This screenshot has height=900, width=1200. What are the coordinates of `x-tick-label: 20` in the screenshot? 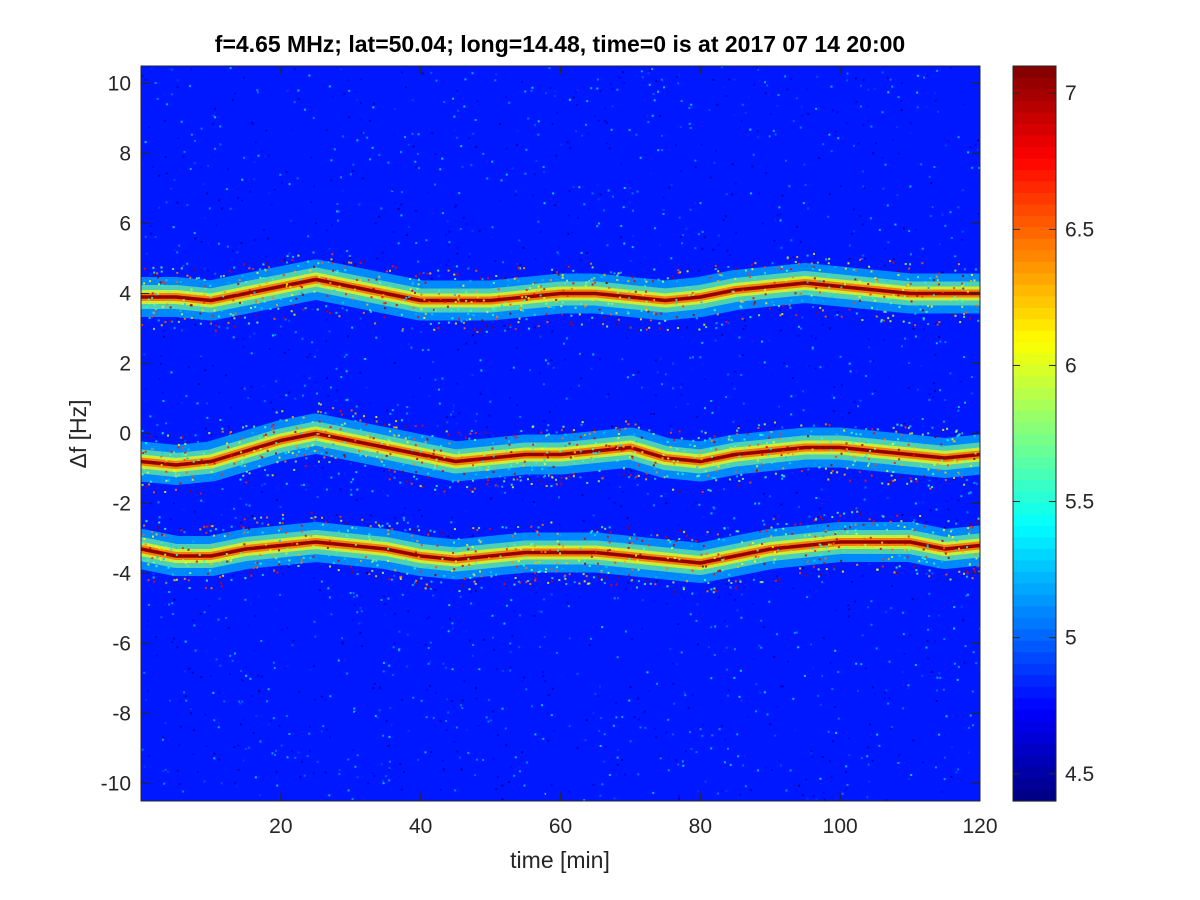 It's located at (280, 826).